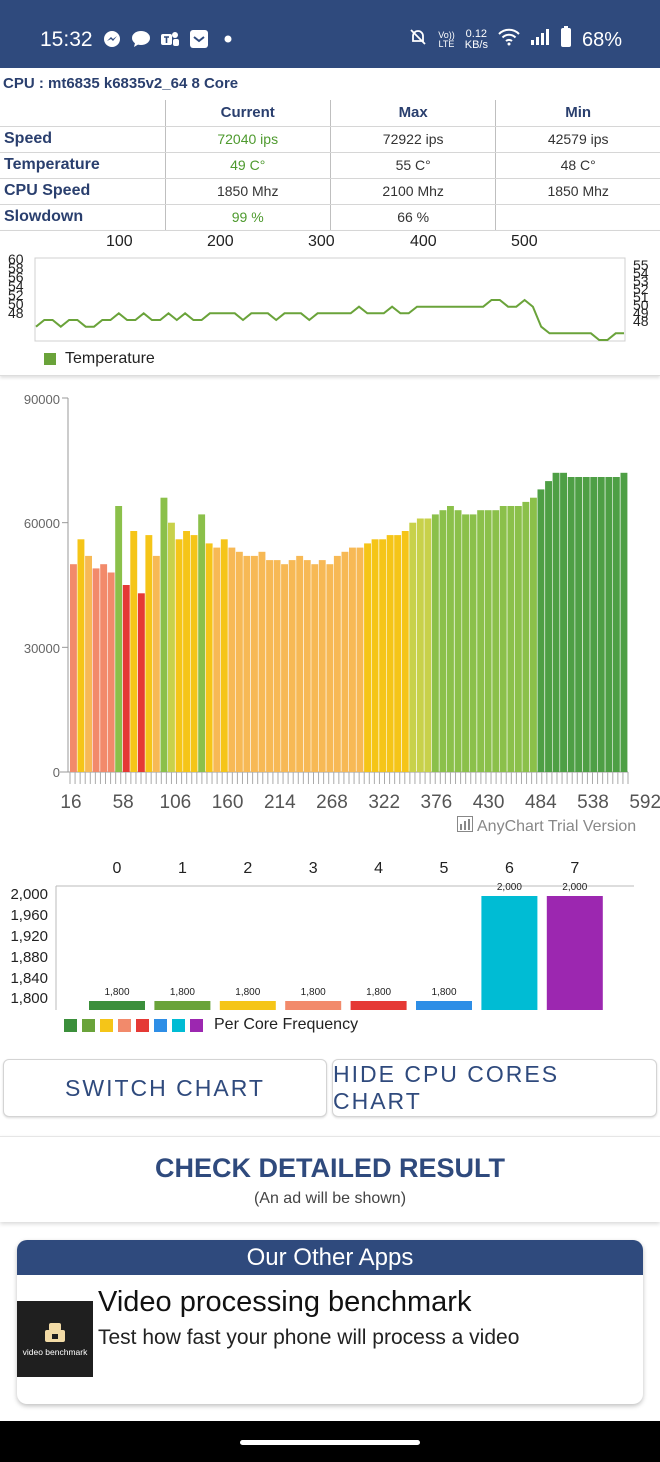 The image size is (660, 1462). What do you see at coordinates (29, 998) in the screenshot?
I see `core-y-tick: 1,800` at bounding box center [29, 998].